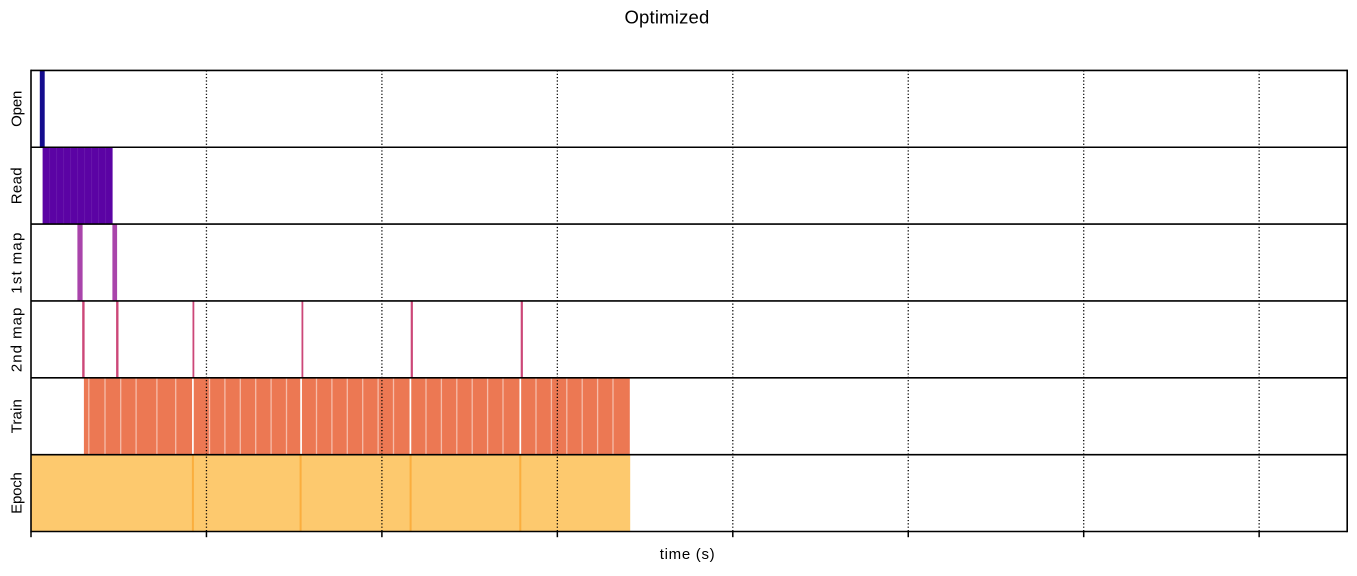  Describe the element at coordinates (17, 416) in the screenshot. I see `svg-text: Train` at that location.